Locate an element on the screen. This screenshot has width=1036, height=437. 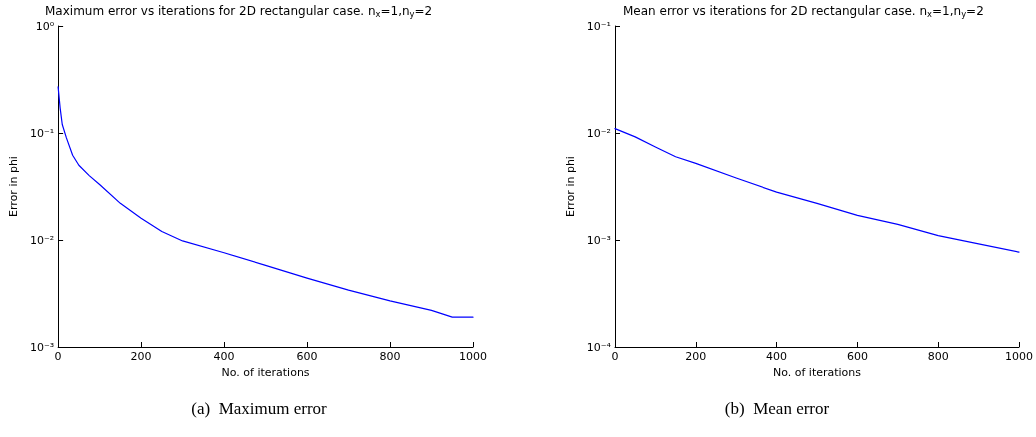
text: (b) Mean error is located at coordinates (777, 408).